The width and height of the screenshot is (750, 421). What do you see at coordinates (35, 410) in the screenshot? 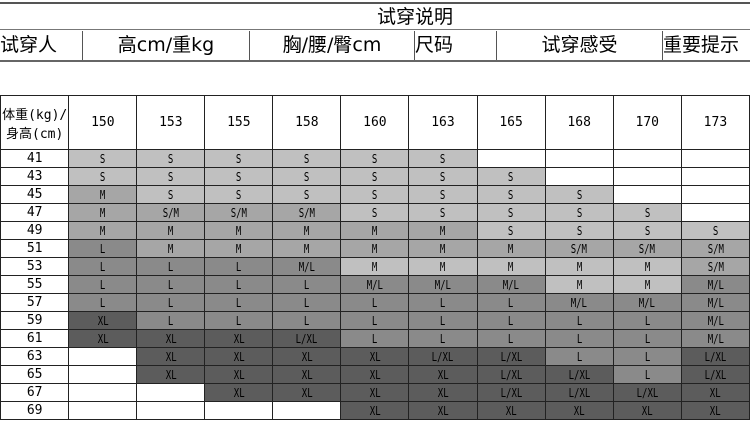
I see `weight-cell: 69` at bounding box center [35, 410].